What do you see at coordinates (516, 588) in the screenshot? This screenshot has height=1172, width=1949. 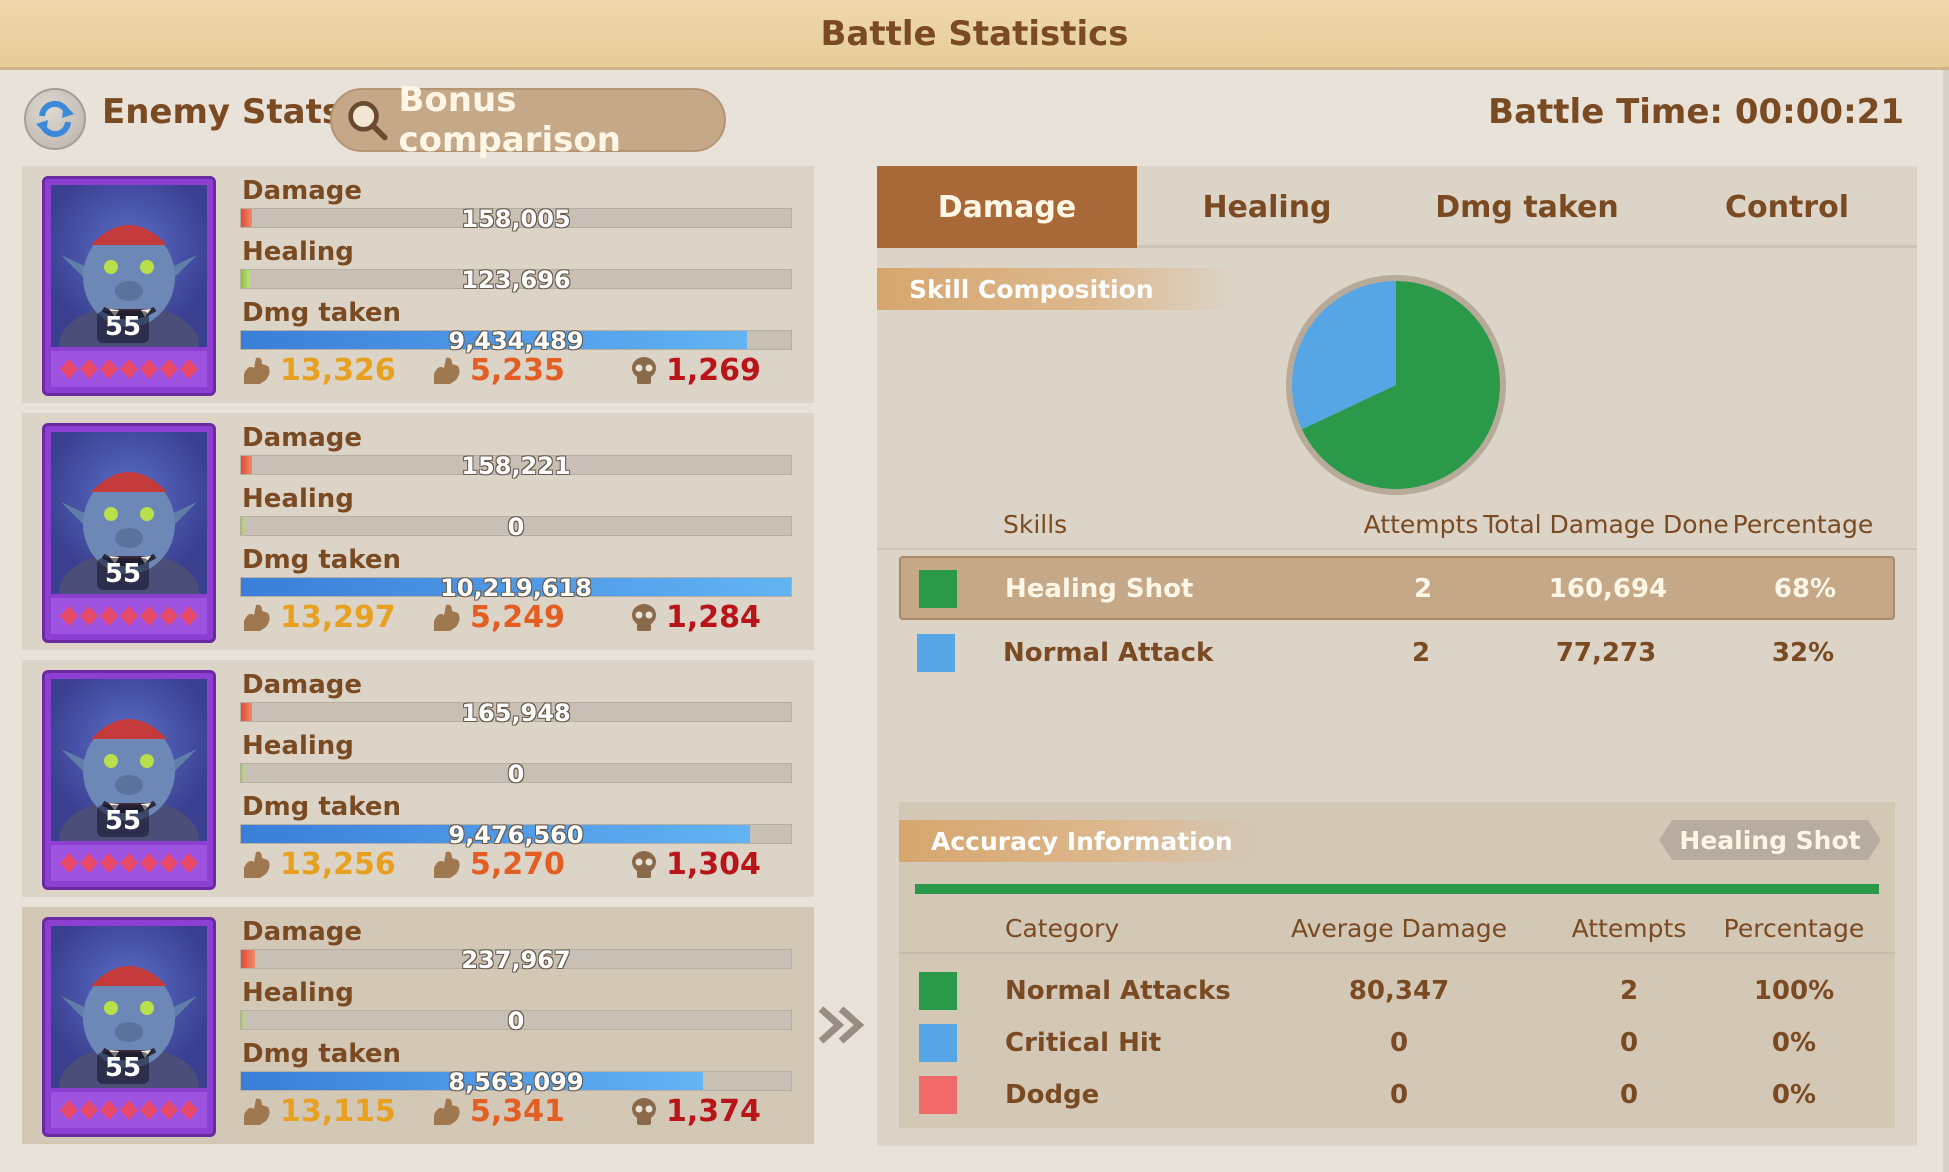 I see `dmg-taken-bar: 10,219,618` at bounding box center [516, 588].